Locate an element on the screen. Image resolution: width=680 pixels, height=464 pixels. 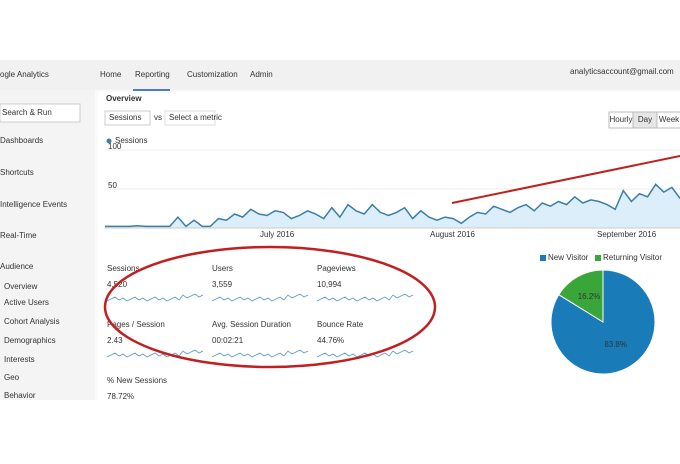
y-tick-label: 100 is located at coordinates (115, 146).